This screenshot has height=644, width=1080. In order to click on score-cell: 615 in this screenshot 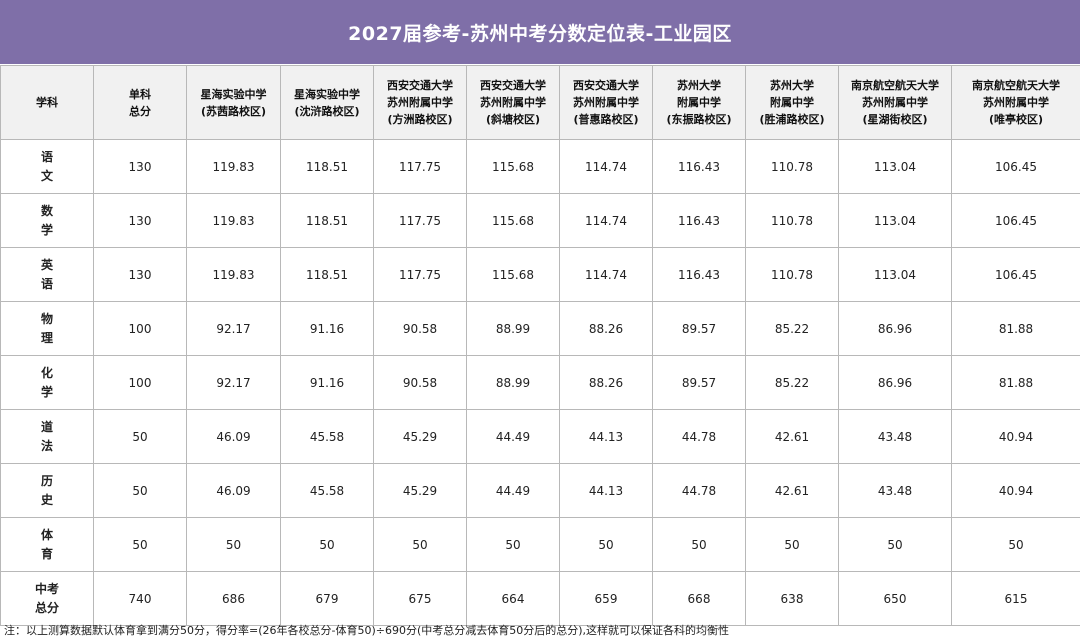, I will do `click(1015, 598)`.